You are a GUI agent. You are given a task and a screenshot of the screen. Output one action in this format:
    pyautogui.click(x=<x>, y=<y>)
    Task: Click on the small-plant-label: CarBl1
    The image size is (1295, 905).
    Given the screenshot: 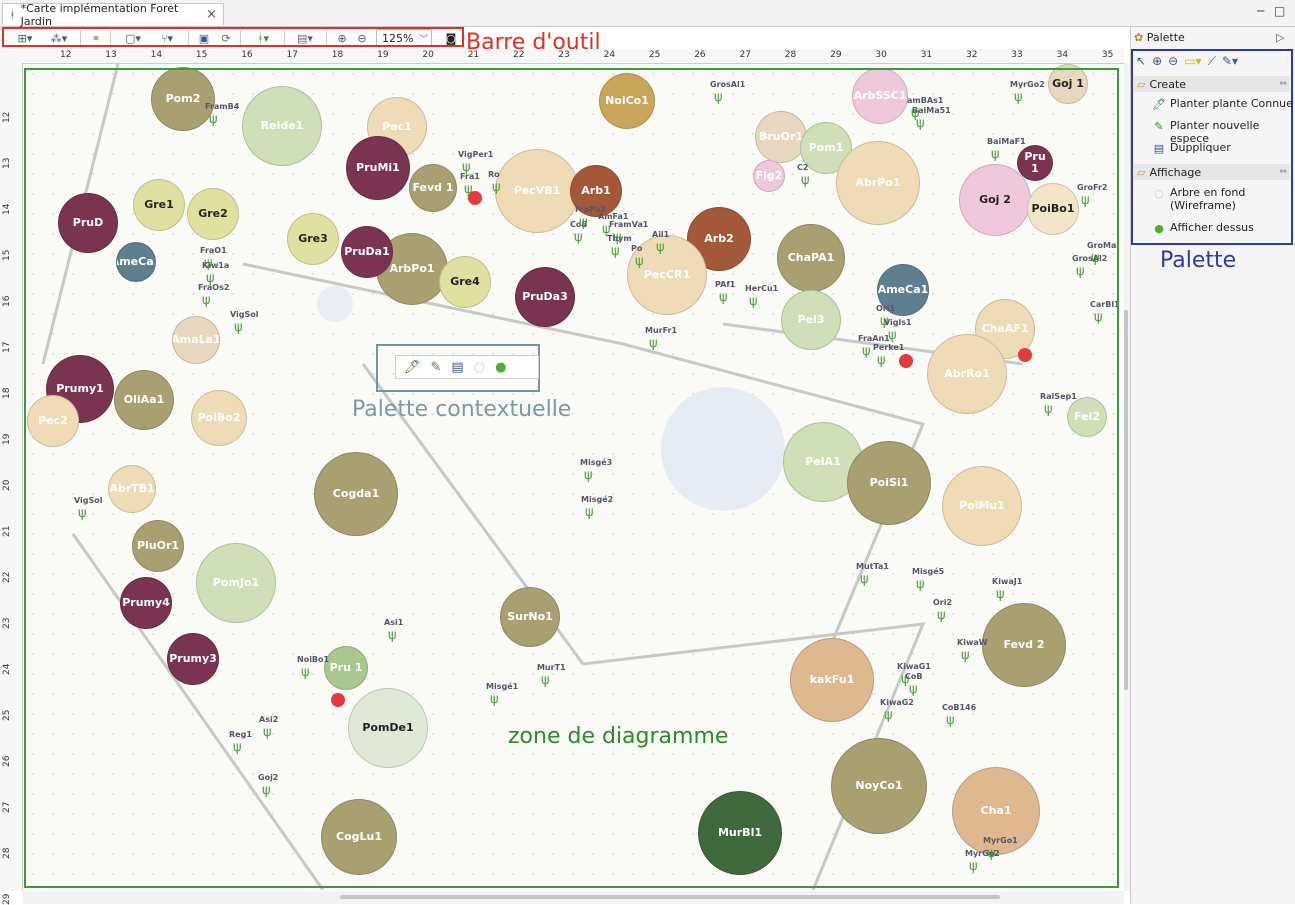 What is the action you would take?
    pyautogui.click(x=1105, y=304)
    